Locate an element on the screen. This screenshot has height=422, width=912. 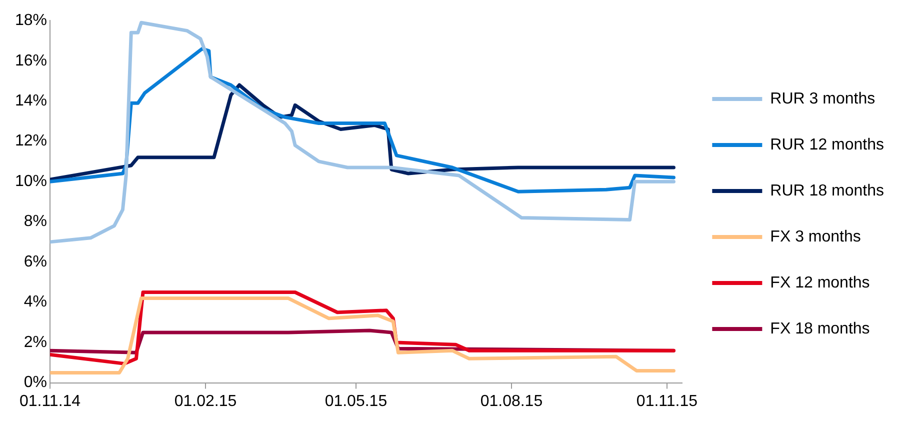
y-tick-label: 2% is located at coordinates (36, 342).